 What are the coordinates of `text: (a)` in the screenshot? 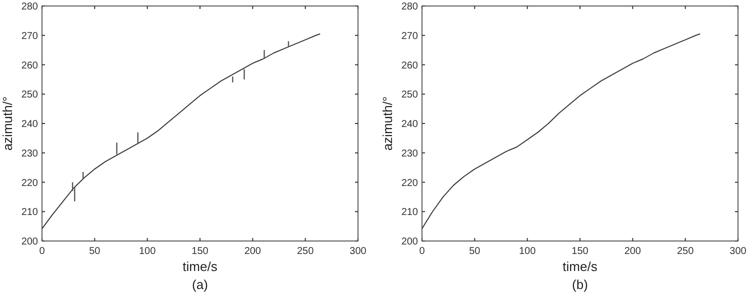 It's located at (200, 284).